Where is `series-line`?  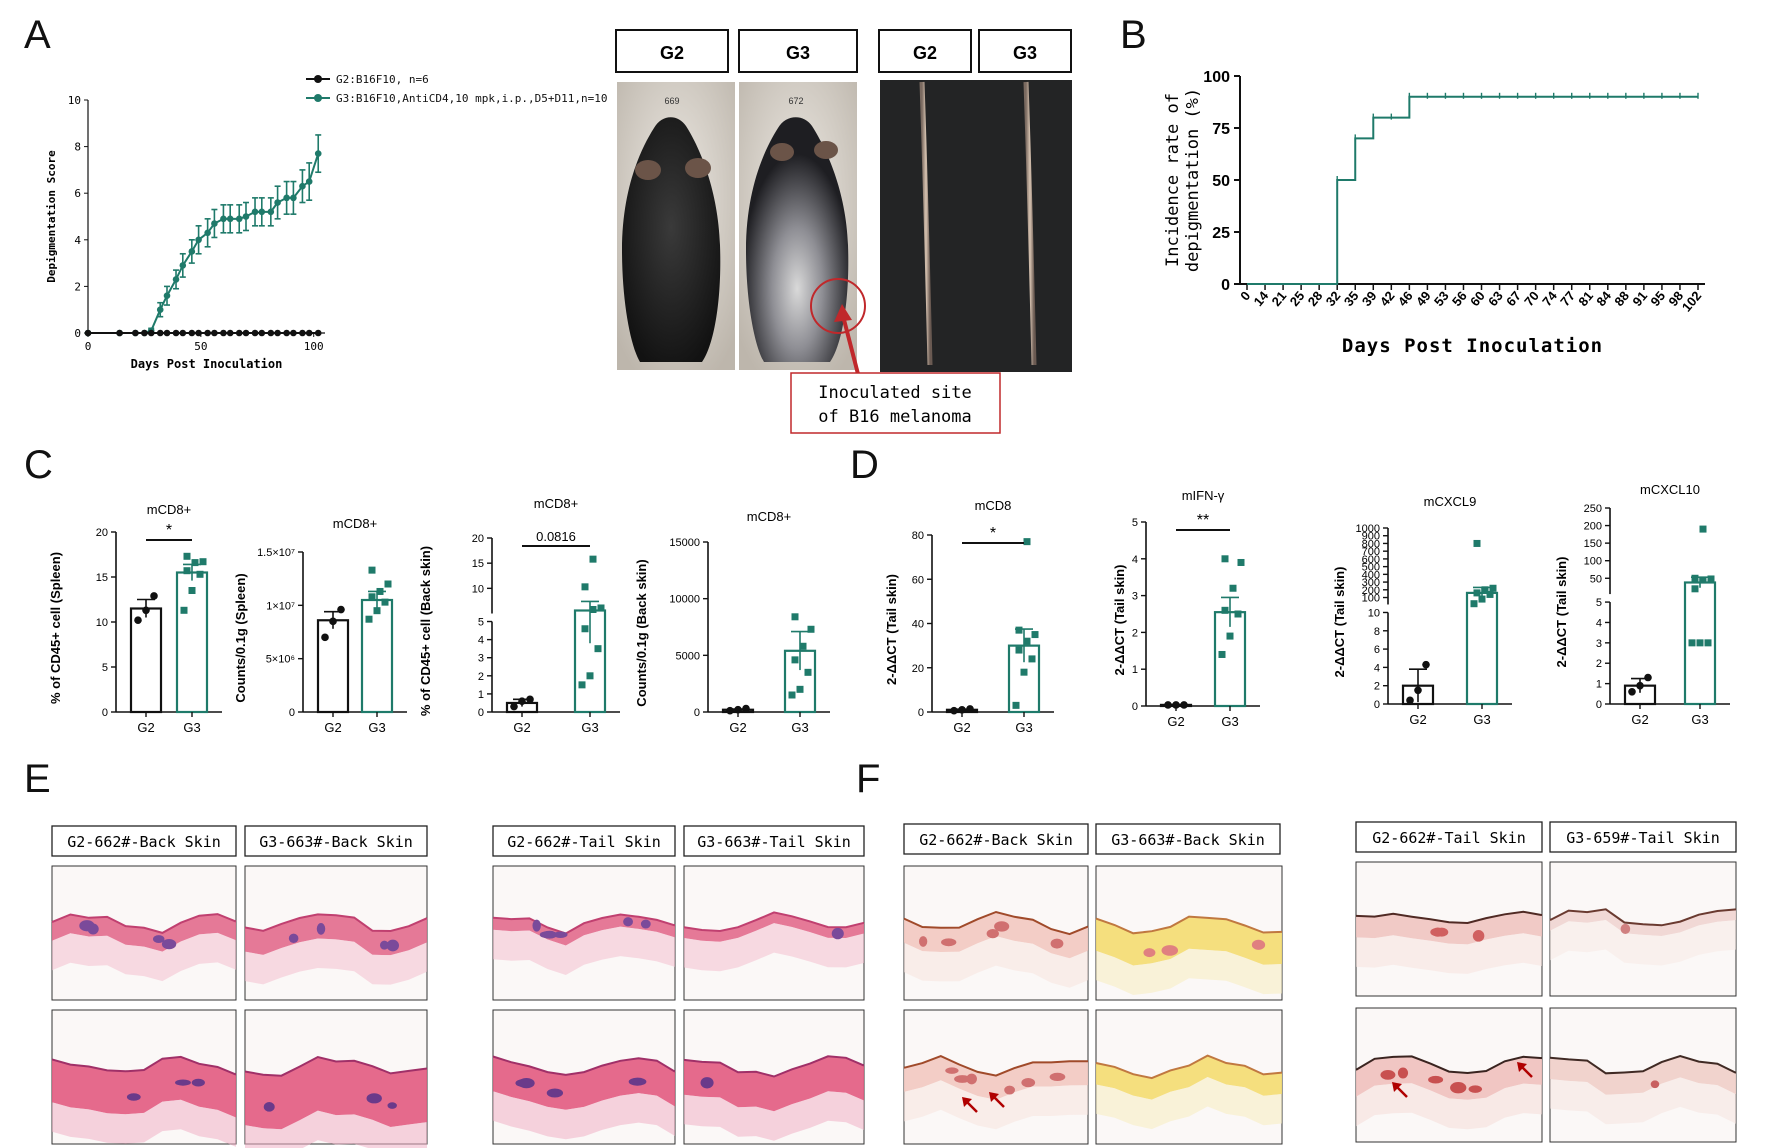
series-line is located at coordinates (204, 243).